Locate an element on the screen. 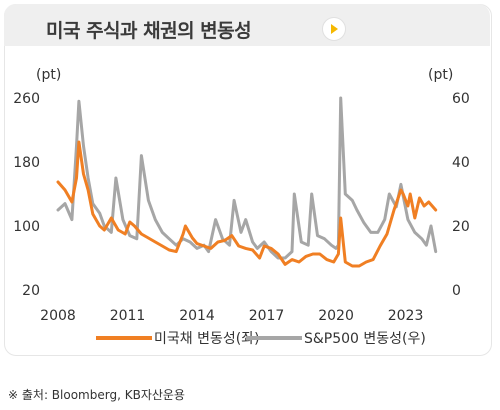 This screenshot has width=500, height=410. x-tick-2: 2014 is located at coordinates (197, 316).